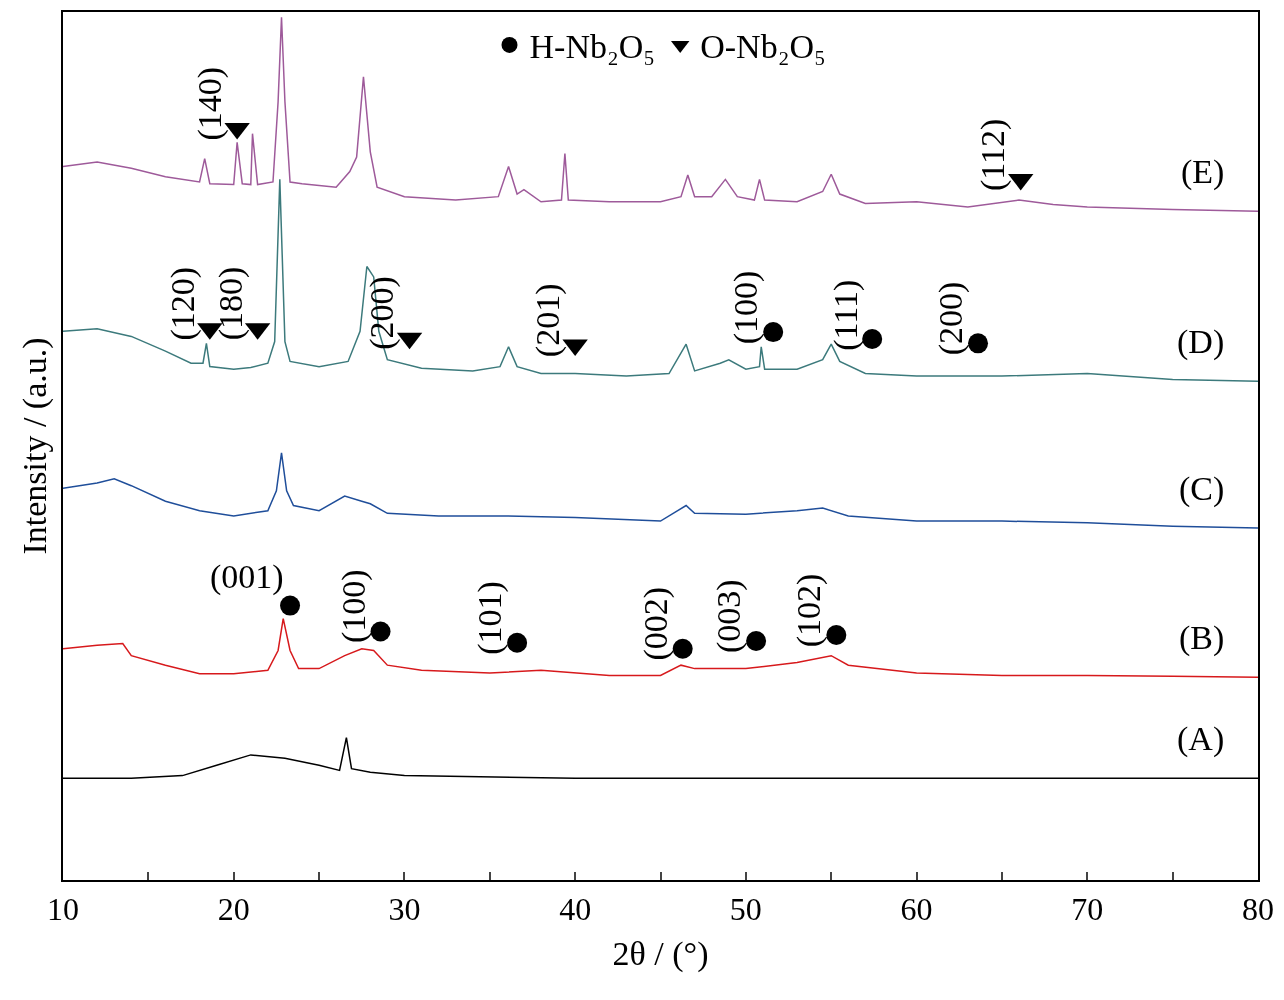 Image resolution: width=1284 pixels, height=1000 pixels. I want to click on x-tick-label: 10, so click(63, 909).